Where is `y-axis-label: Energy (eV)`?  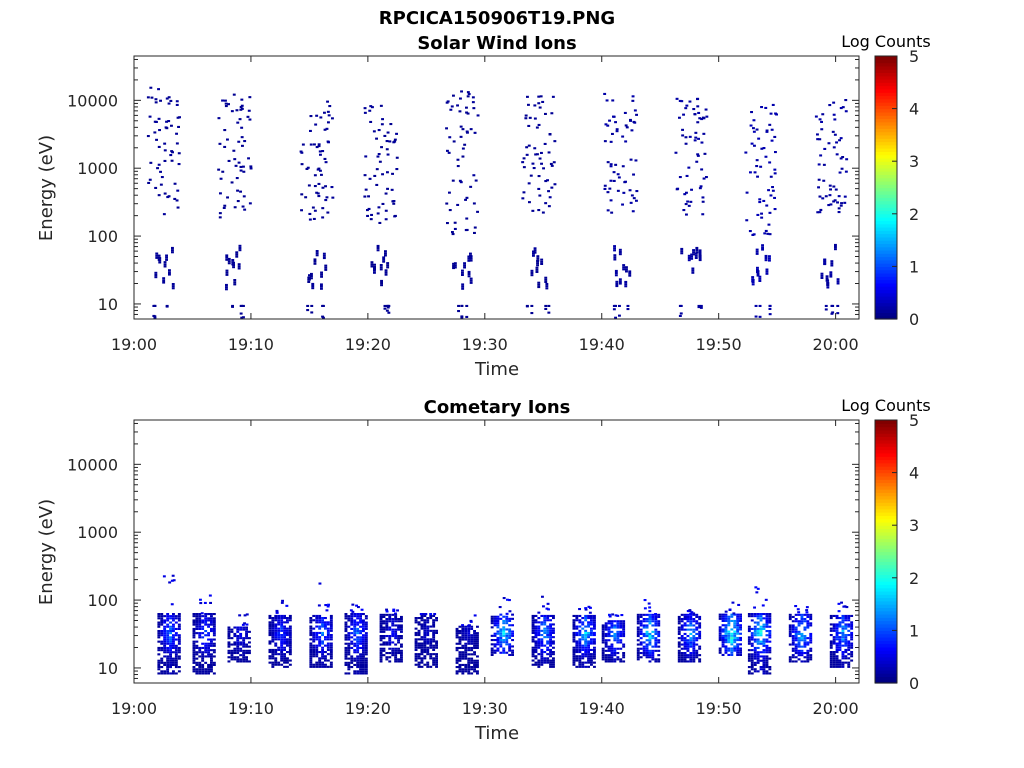
y-axis-label: Energy (eV) is located at coordinates (46, 552).